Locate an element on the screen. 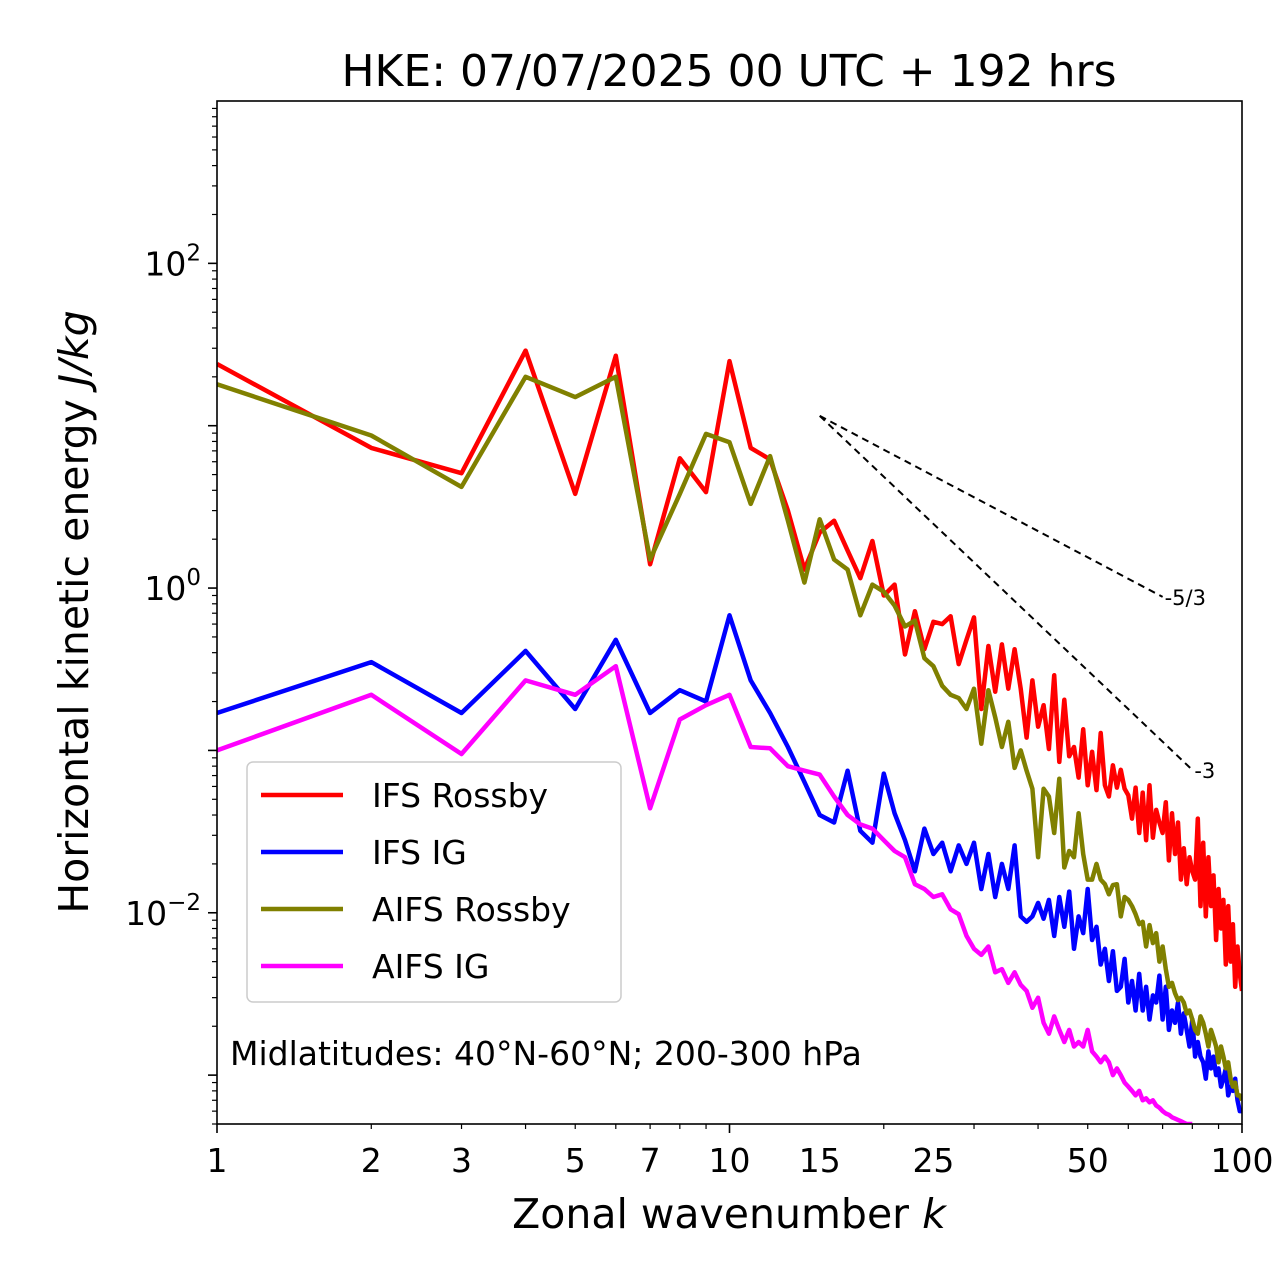 The image size is (1280, 1288). legend-items: IFS Rossby IFS IG AIFS Rossby AIFS IG is located at coordinates (416, 881).